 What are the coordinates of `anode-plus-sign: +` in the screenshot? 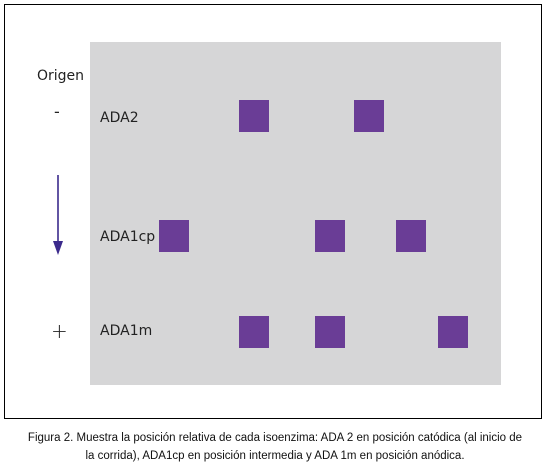 It's located at (59, 331).